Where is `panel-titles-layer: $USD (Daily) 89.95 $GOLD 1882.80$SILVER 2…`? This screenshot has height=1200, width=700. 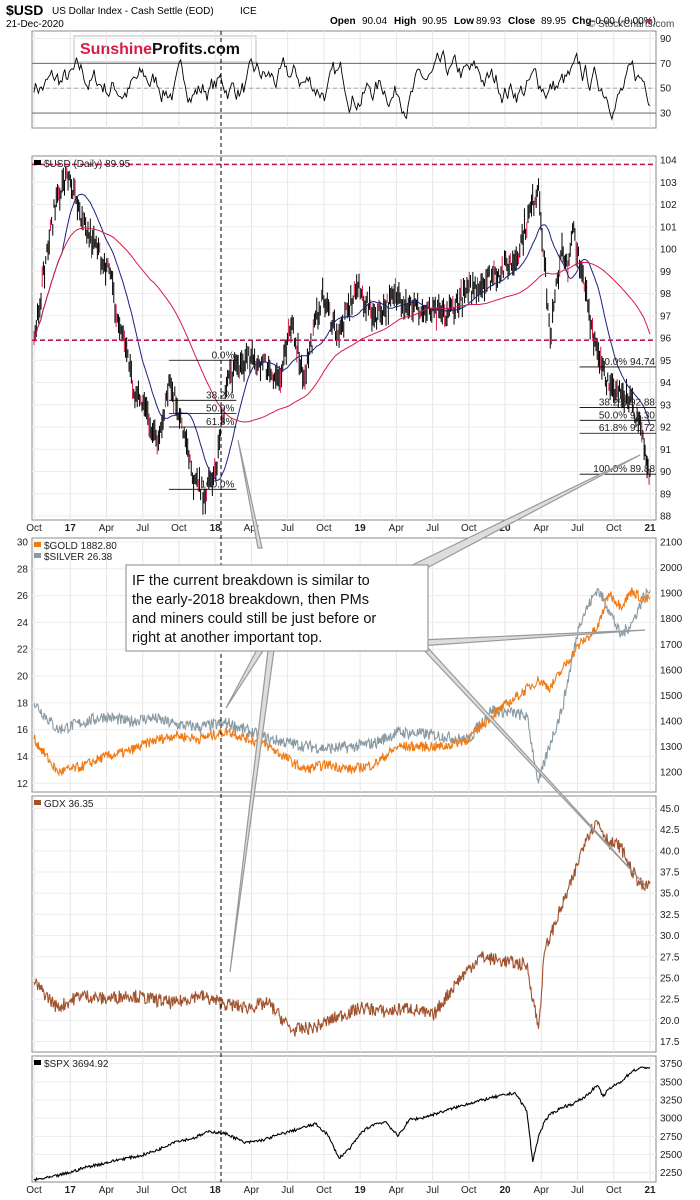
panel-titles-layer: $USD (Daily) 89.95 $GOLD 1882.80$SILVER 2… is located at coordinates (82, 614).